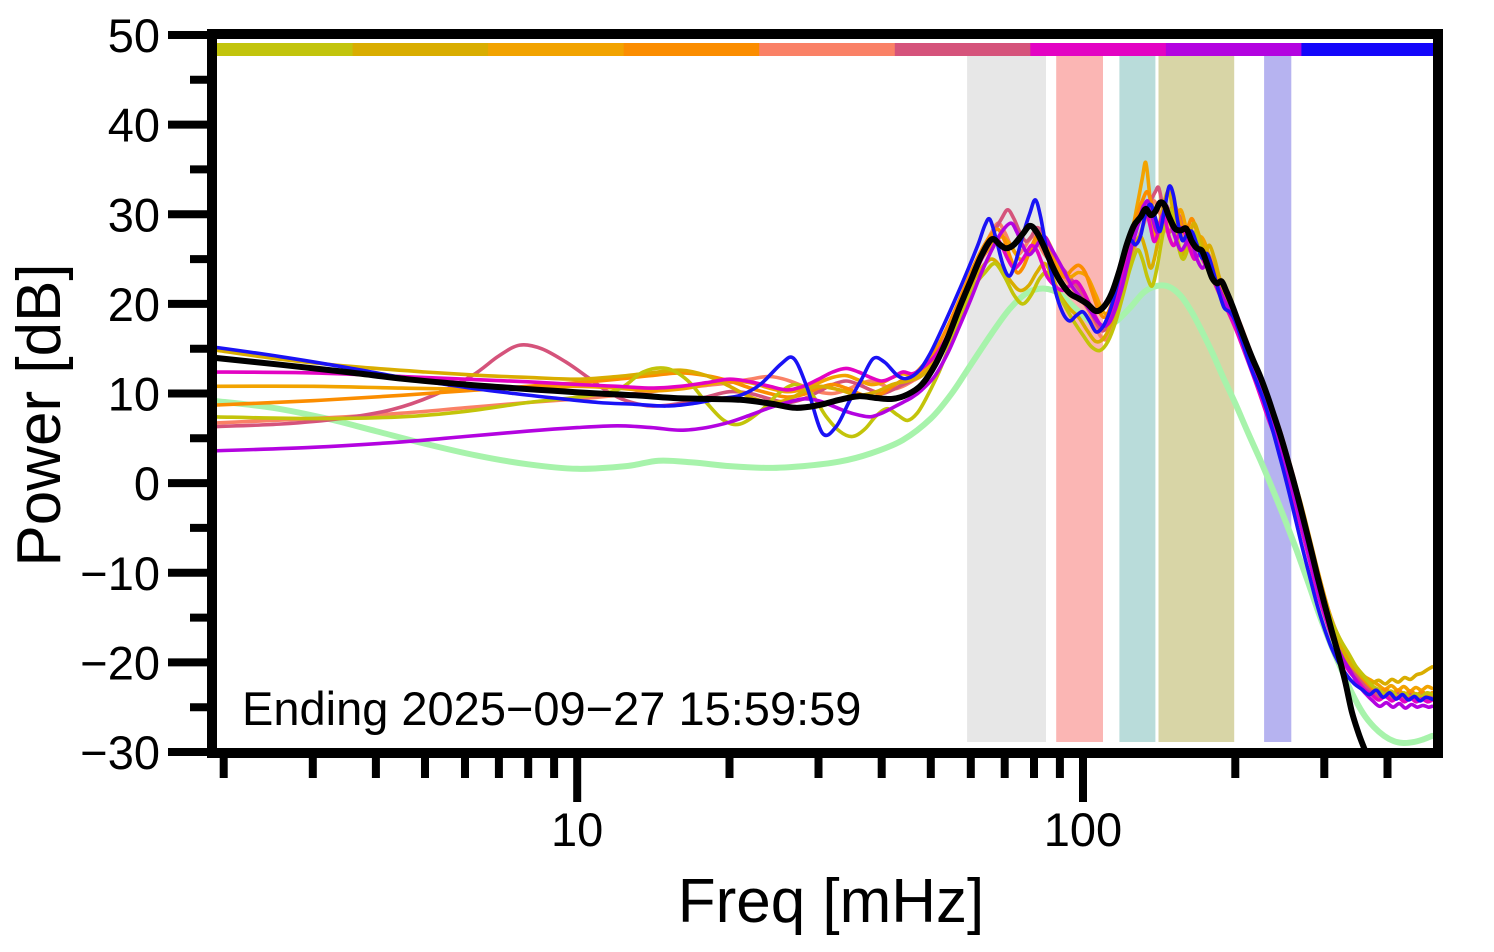 This screenshot has width=1494, height=952. I want to click on time-colorbar, so click(827, 49).